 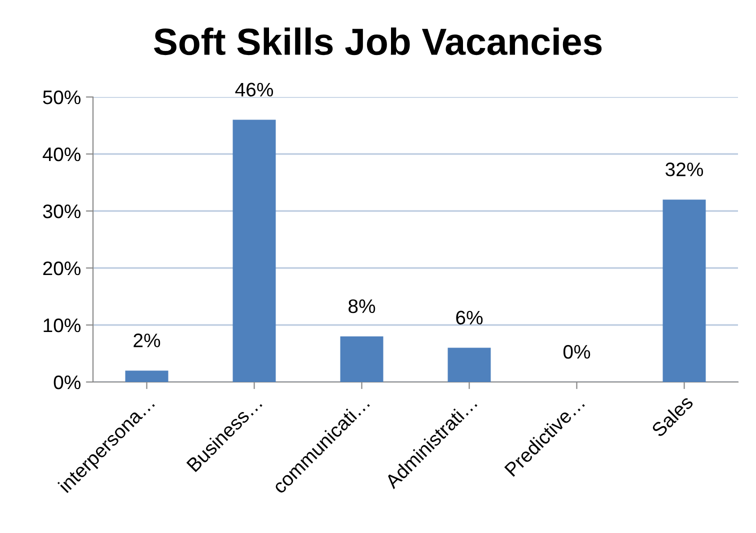 What do you see at coordinates (62, 268) in the screenshot?
I see `y-tick-label: 20%` at bounding box center [62, 268].